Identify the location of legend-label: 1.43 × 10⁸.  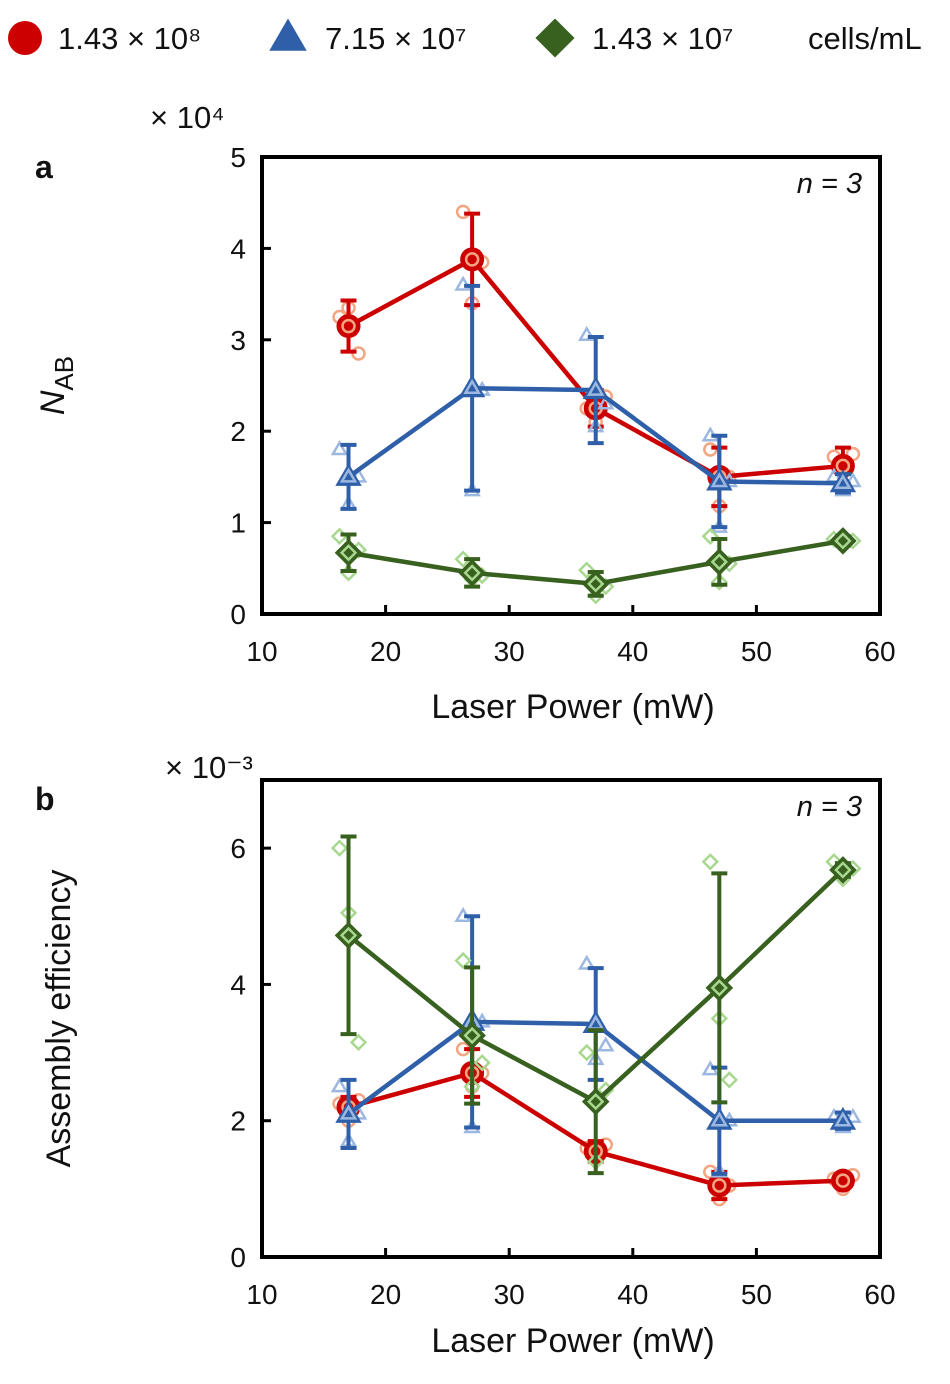
(129, 38).